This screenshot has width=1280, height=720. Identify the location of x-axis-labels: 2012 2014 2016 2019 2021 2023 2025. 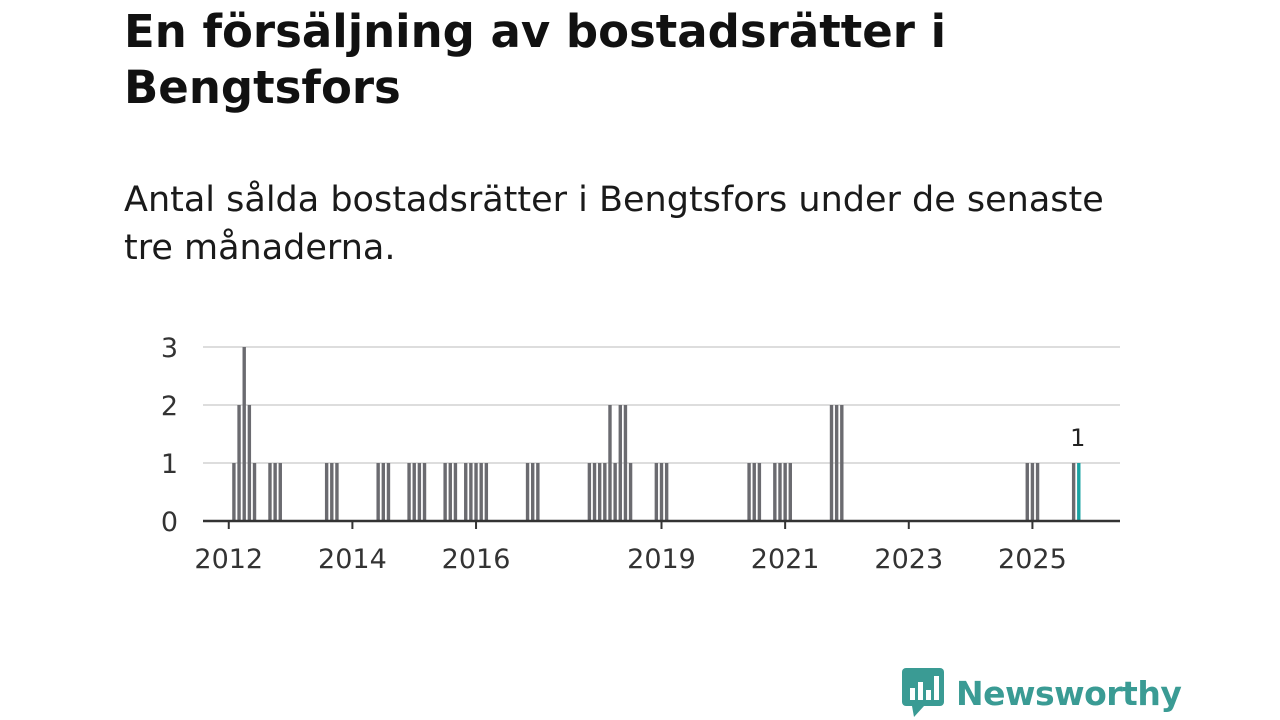
(630, 559).